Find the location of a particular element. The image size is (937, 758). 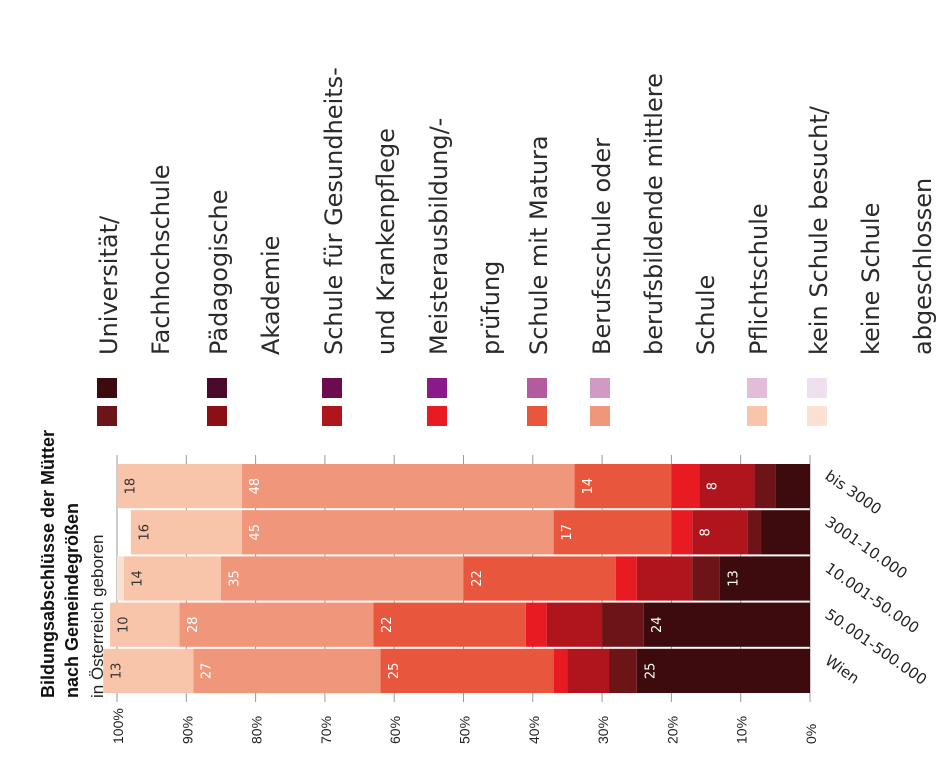

chart-subtitle: in Österreich geboren is located at coordinates (97, 616).